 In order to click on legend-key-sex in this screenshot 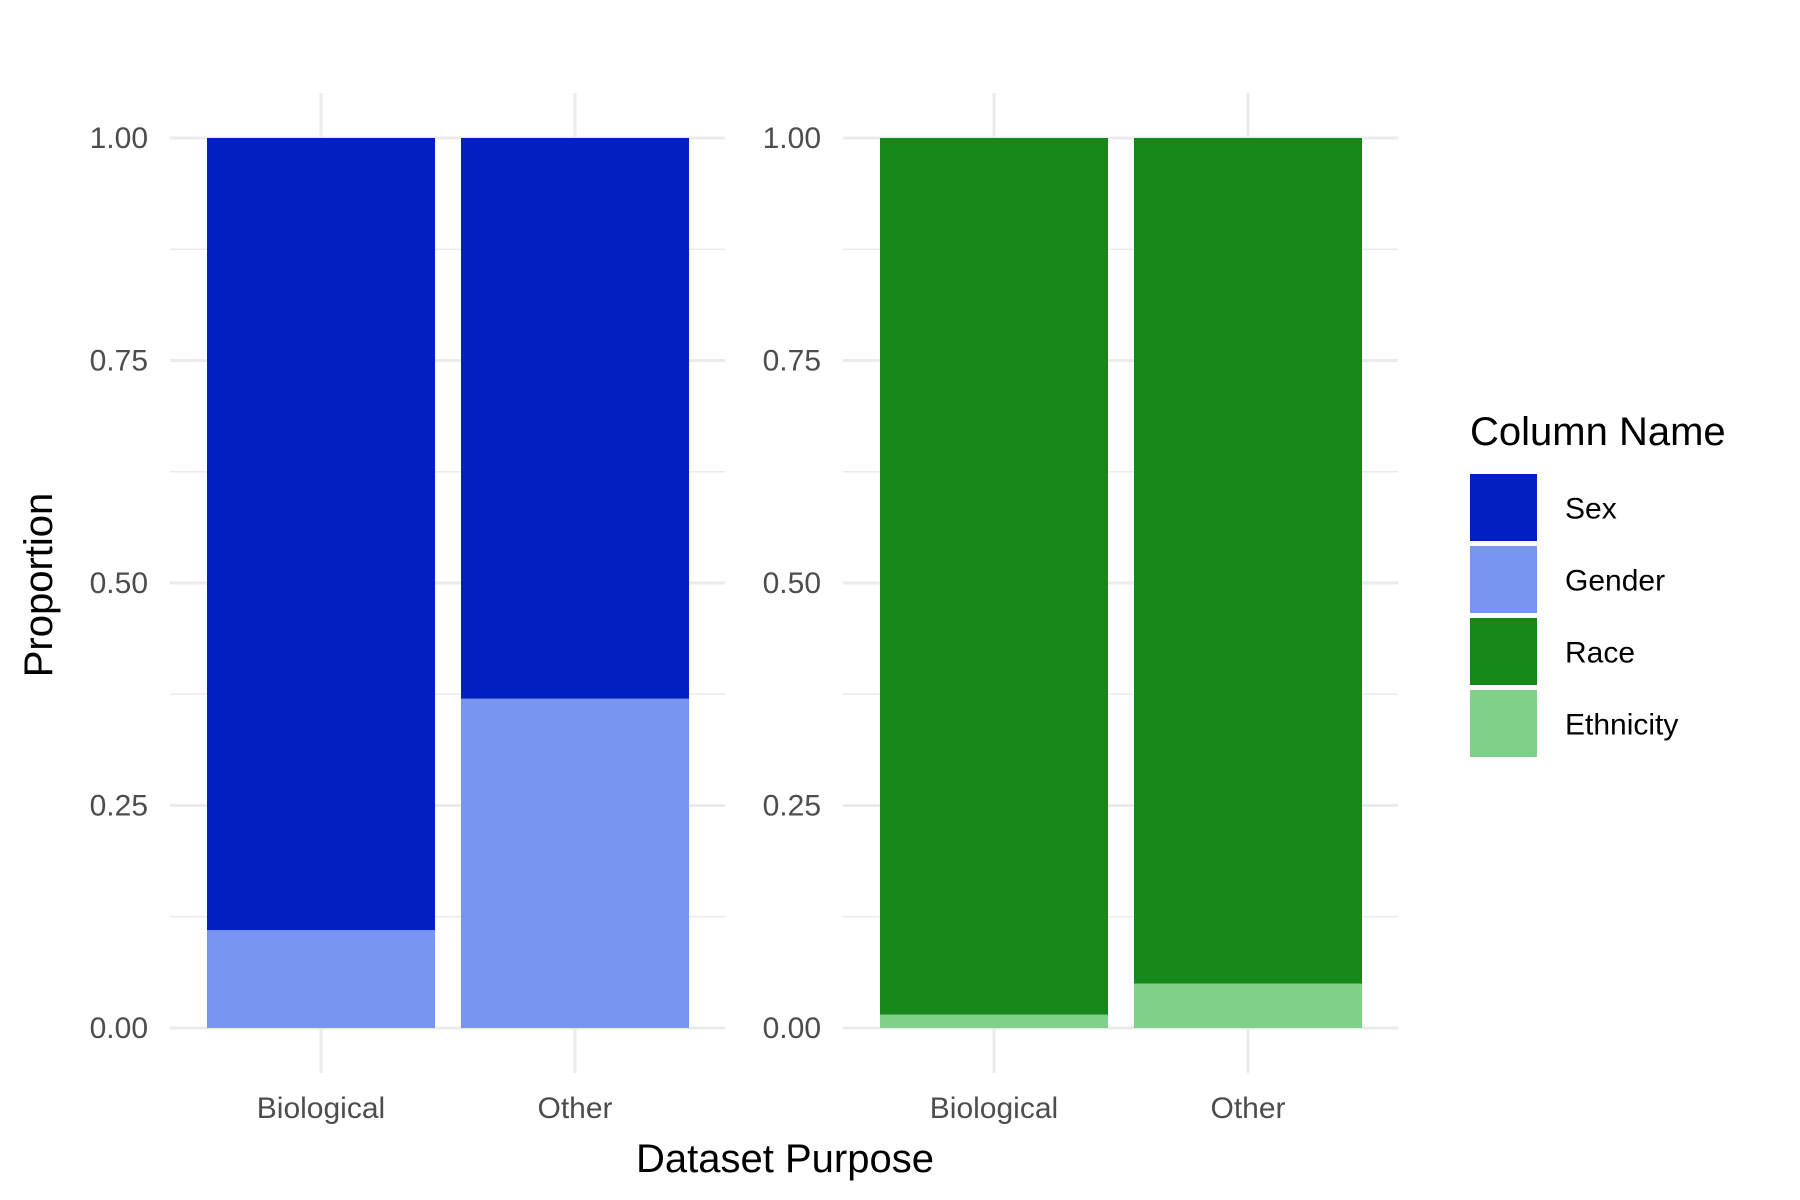, I will do `click(1503, 507)`.